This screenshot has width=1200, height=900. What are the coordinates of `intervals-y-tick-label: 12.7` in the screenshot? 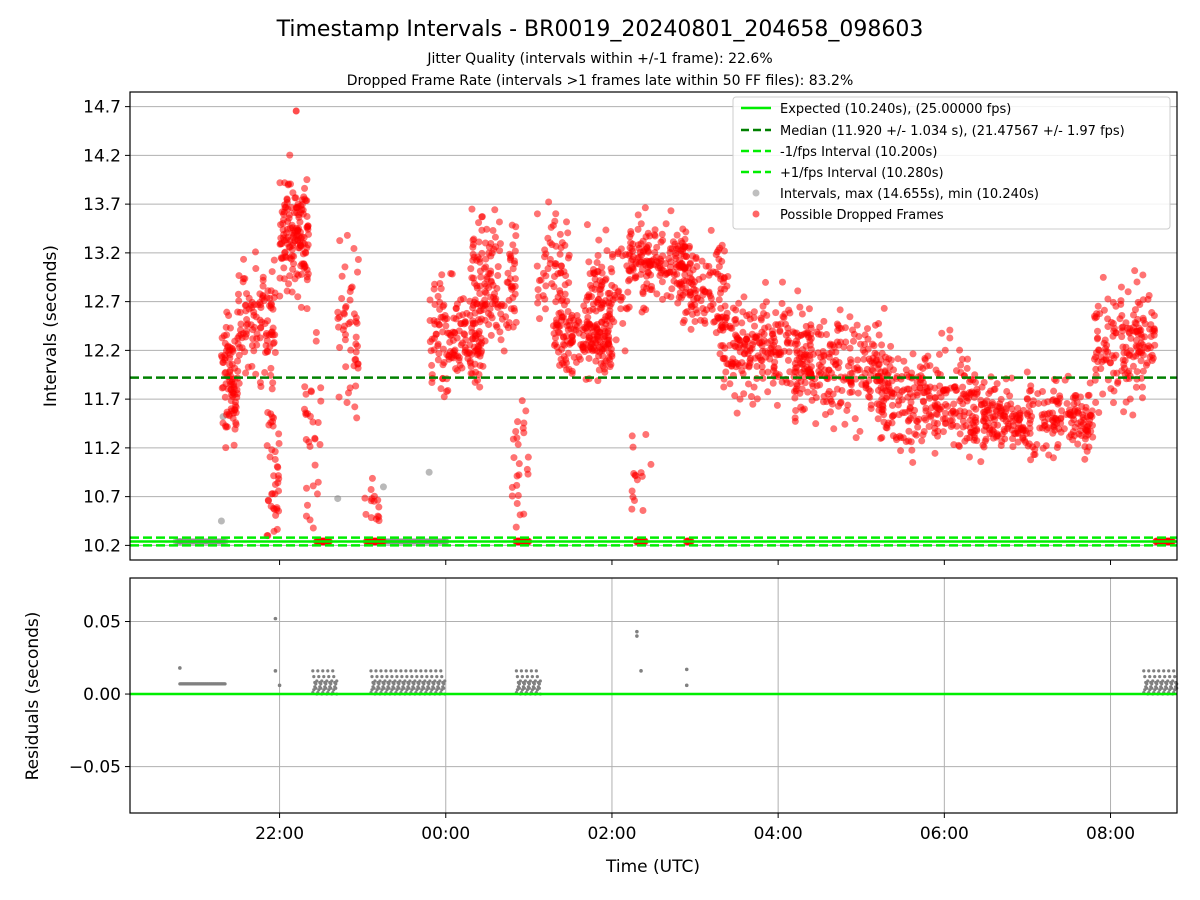 It's located at (102, 303).